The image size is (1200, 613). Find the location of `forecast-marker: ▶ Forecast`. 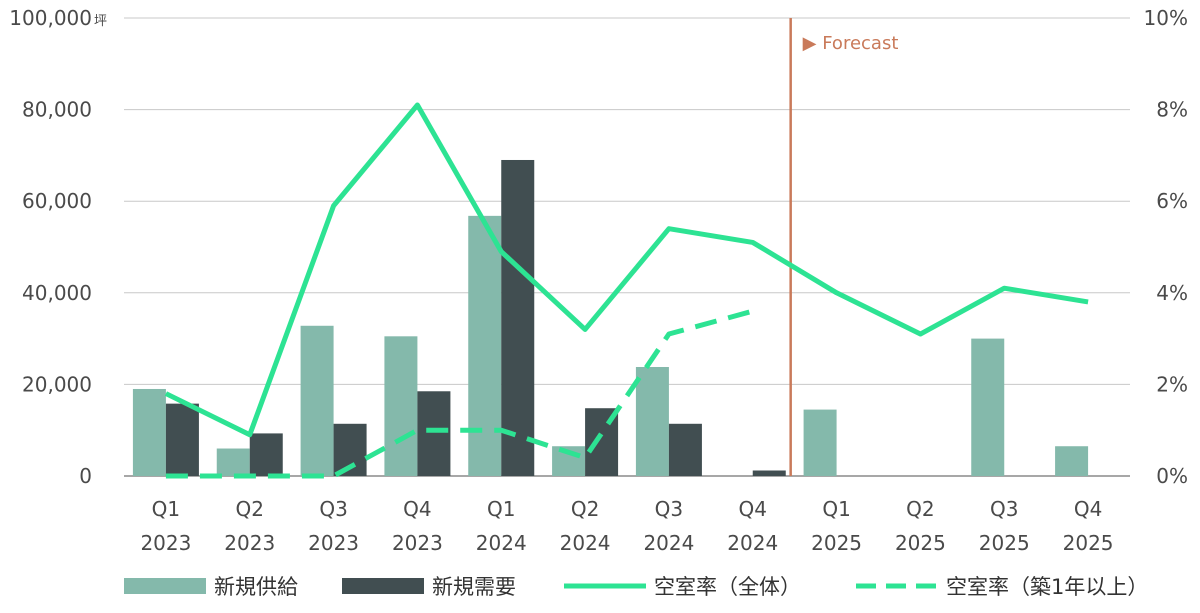

forecast-marker: ▶ Forecast is located at coordinates (844, 247).